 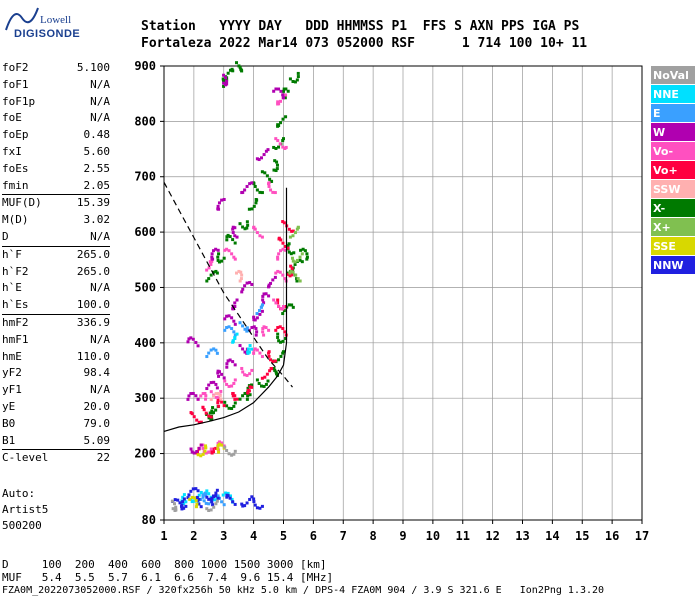 I want to click on data-point-ssw, so click(x=241, y=279).